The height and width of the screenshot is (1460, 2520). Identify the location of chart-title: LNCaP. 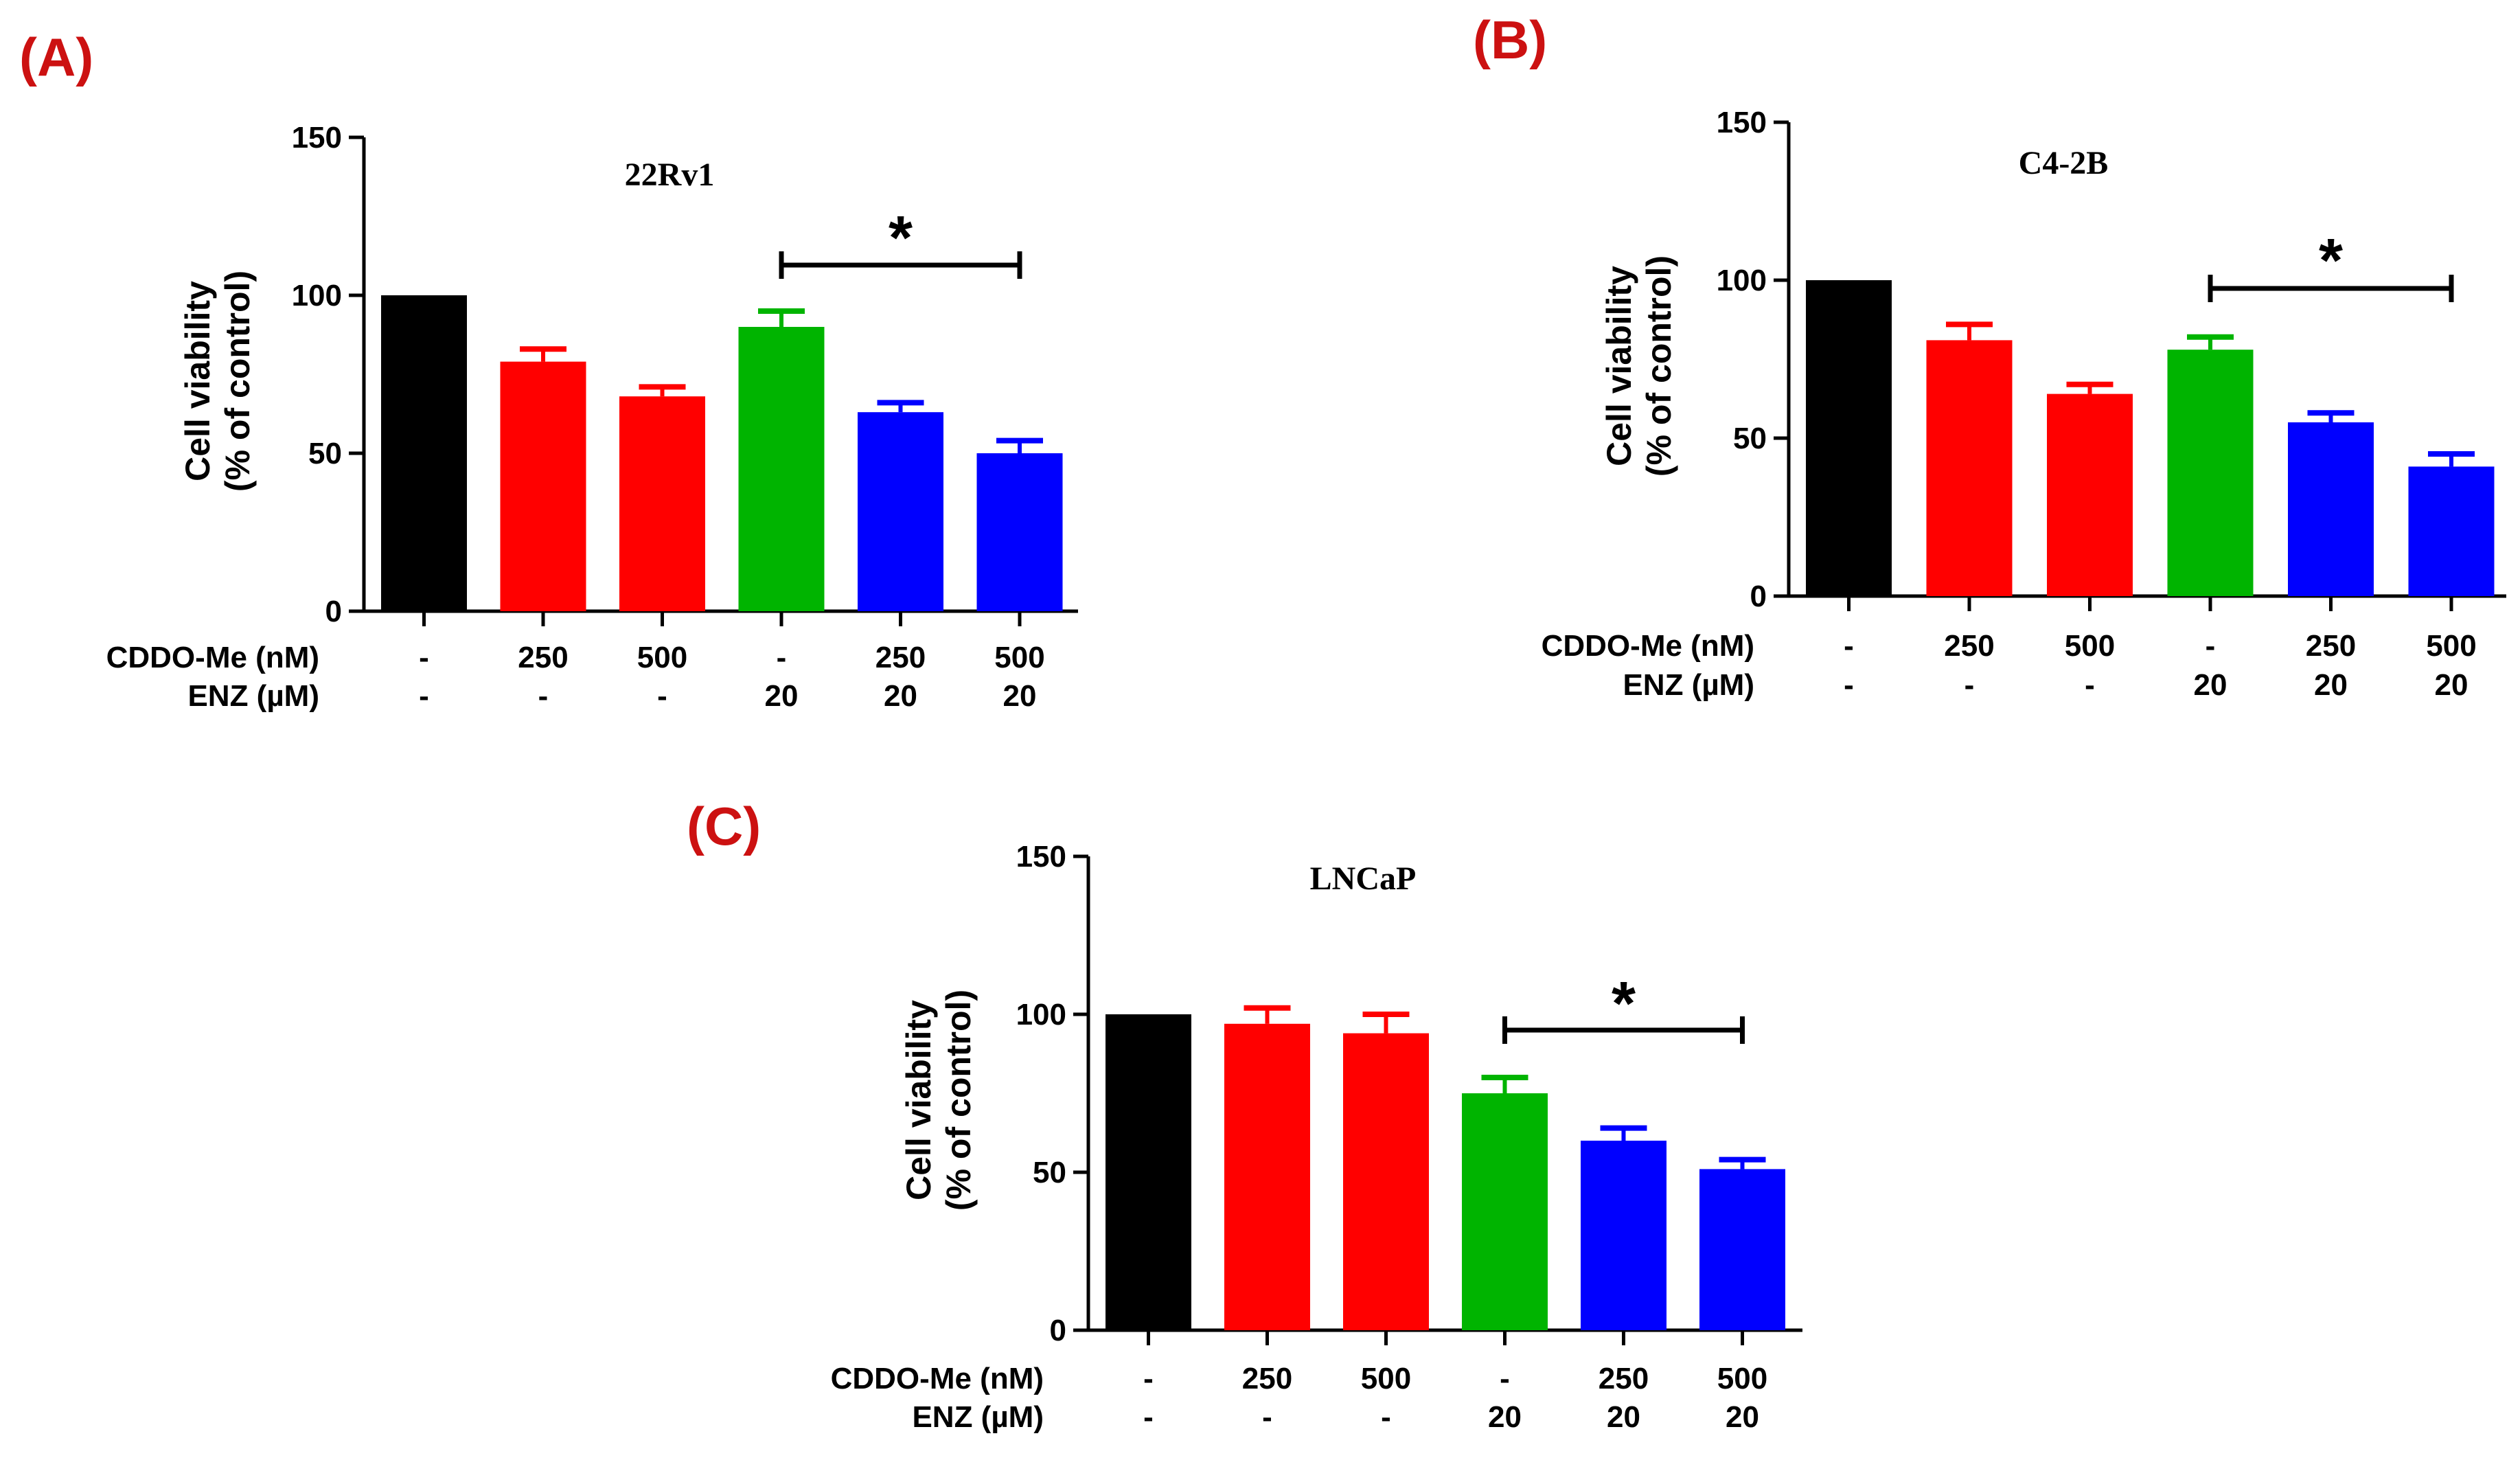
(1363, 878).